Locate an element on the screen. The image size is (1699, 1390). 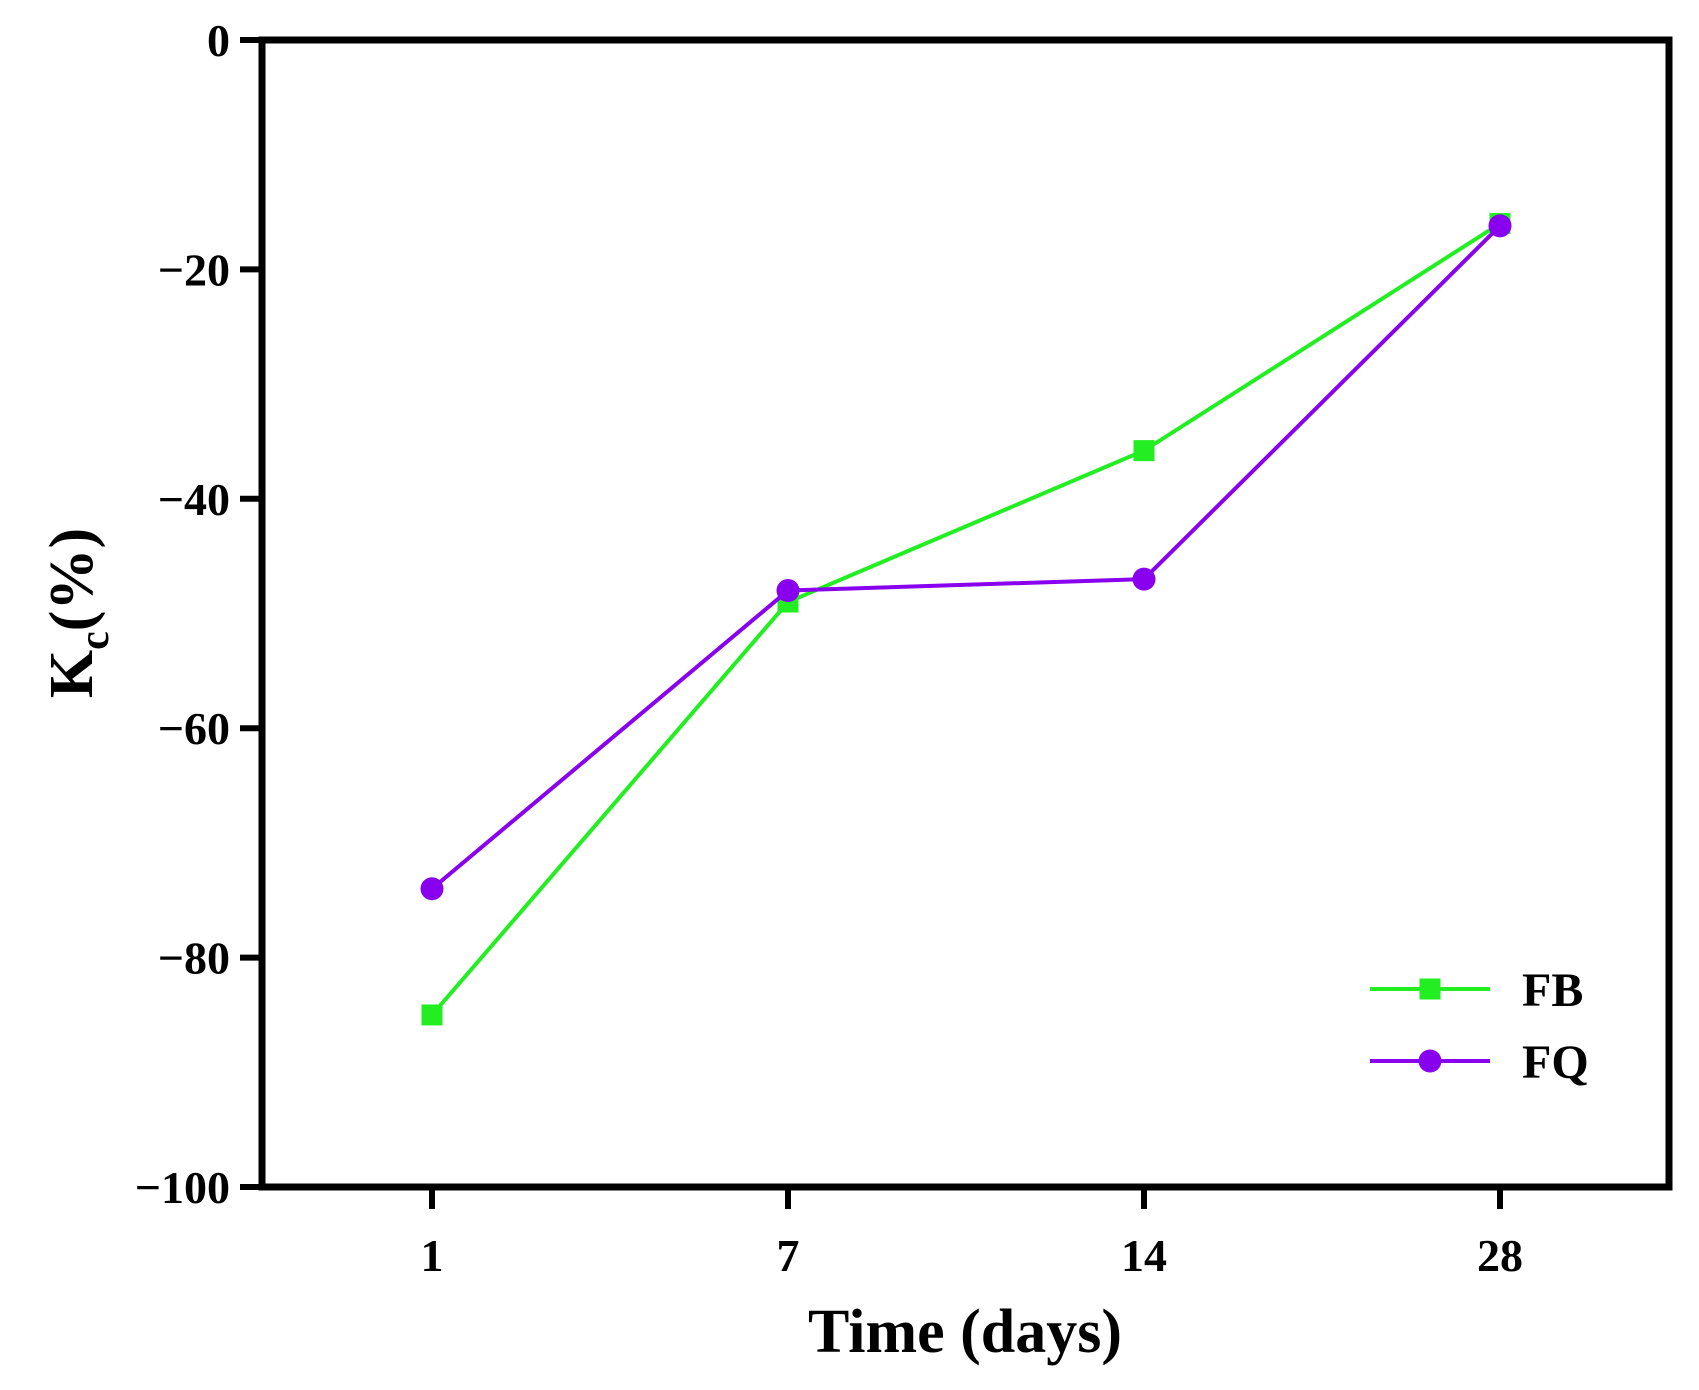
y-tick-label: 0 is located at coordinates (218, 40).